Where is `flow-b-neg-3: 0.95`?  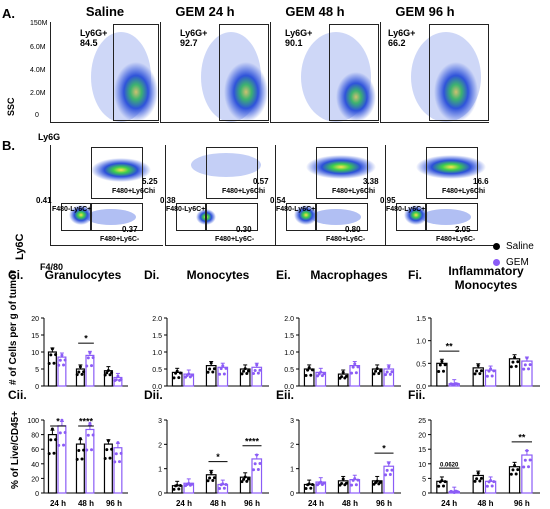
flow-b-neg-3: 0.95 is located at coordinates (388, 200).